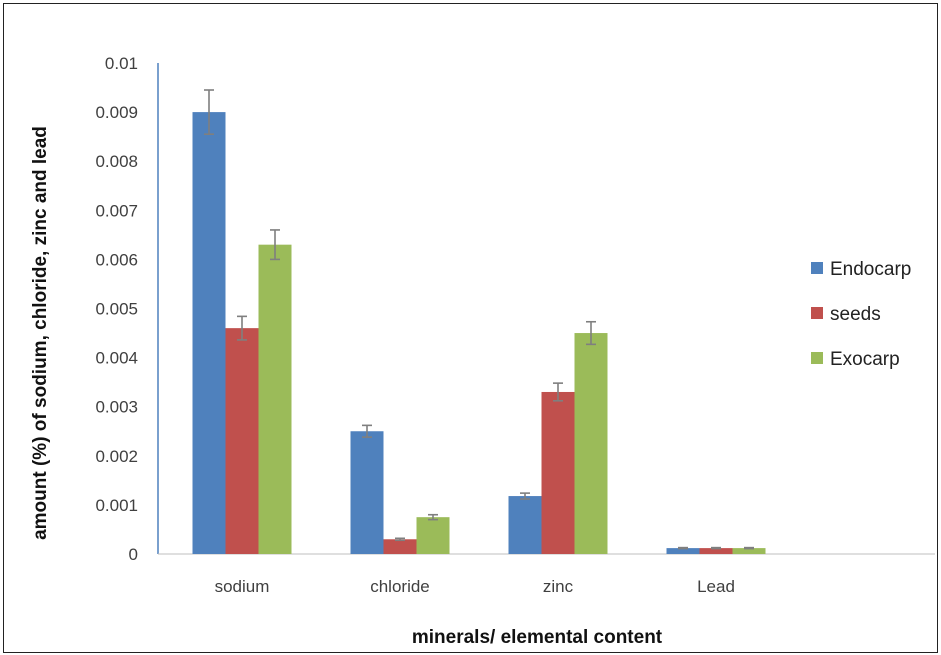 This screenshot has height=655, width=941. What do you see at coordinates (591, 333) in the screenshot?
I see `error-bar-exocarp-zinc` at bounding box center [591, 333].